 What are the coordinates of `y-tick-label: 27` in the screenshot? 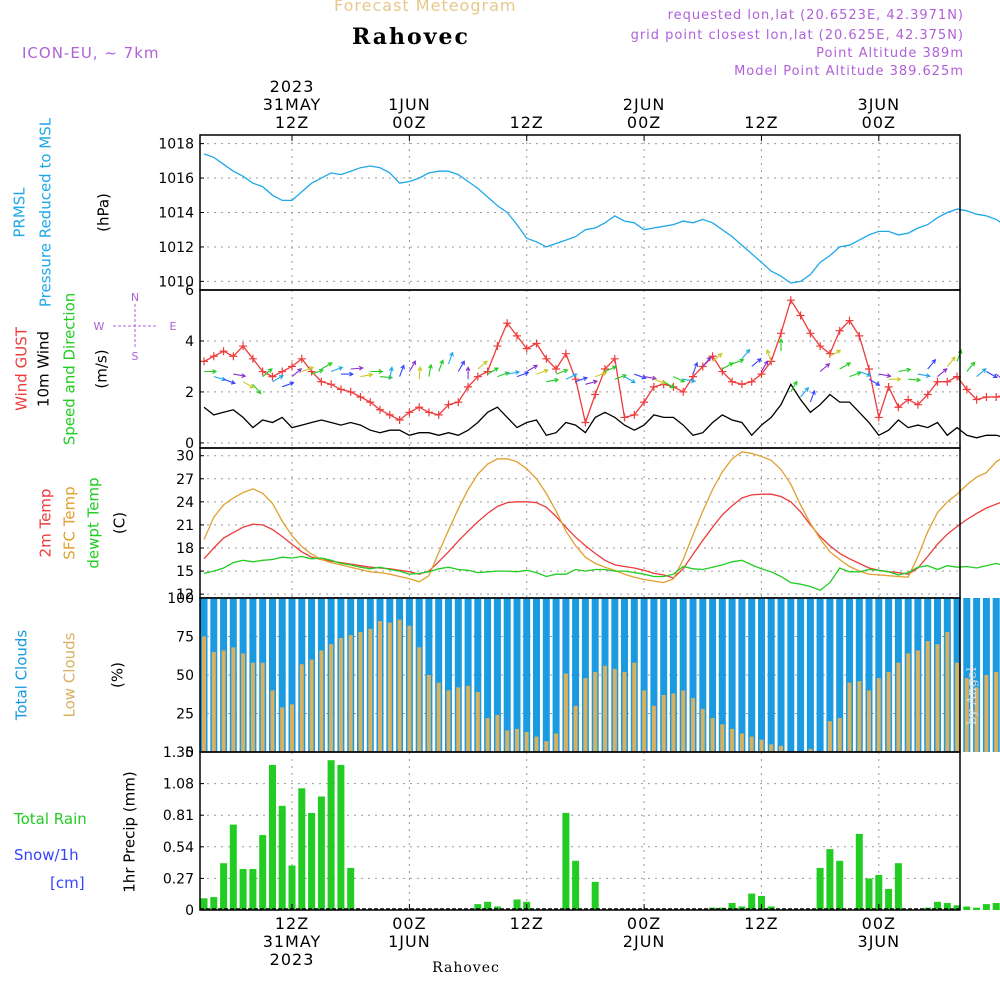 It's located at (185, 480).